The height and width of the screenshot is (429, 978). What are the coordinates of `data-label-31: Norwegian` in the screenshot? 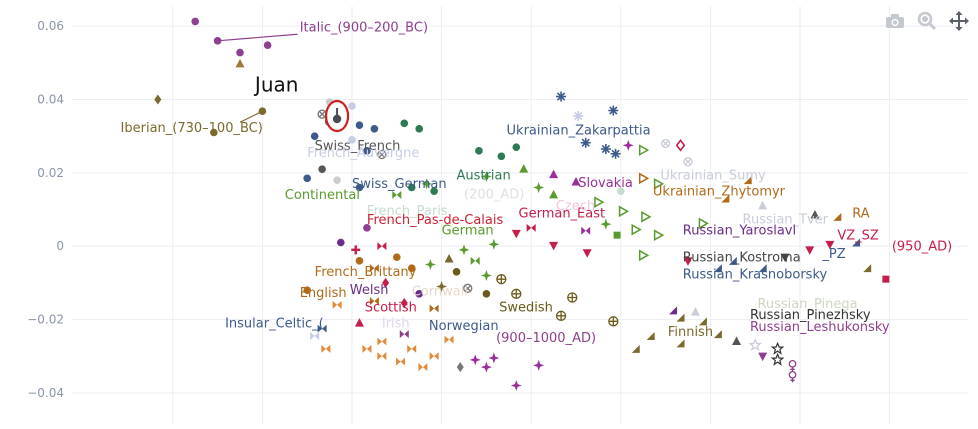 It's located at (464, 326).